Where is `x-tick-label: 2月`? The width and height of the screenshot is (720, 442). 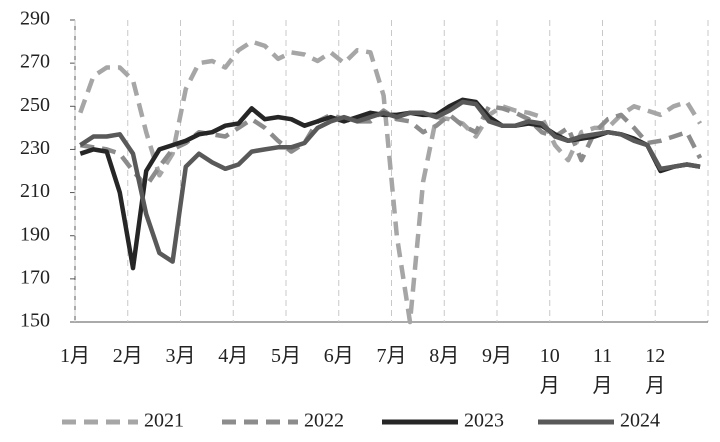 x-tick-label: 2月 is located at coordinates (127, 356).